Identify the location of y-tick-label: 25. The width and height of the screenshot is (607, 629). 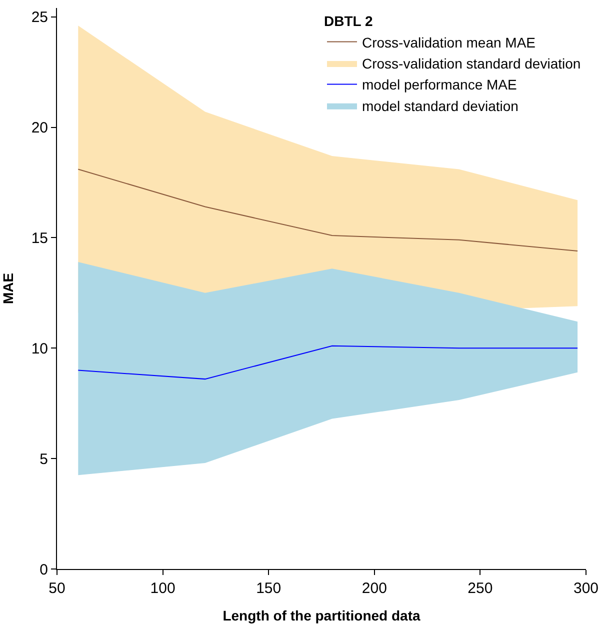
(39, 17).